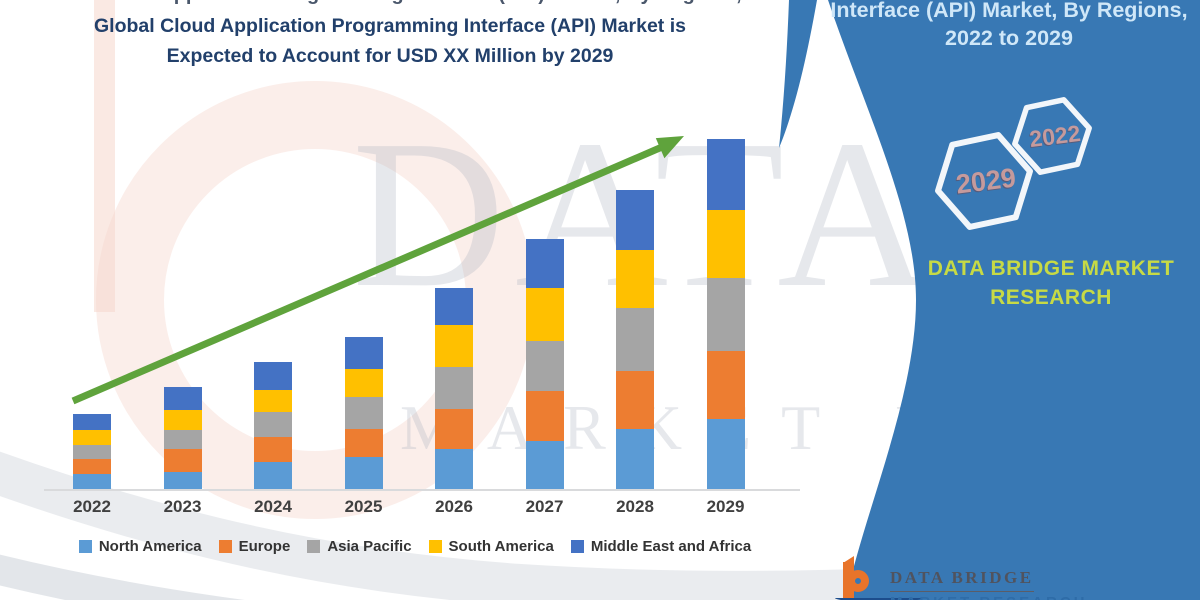 The image size is (1200, 600). I want to click on brand-name-line2: RESEARCH, so click(1051, 297).